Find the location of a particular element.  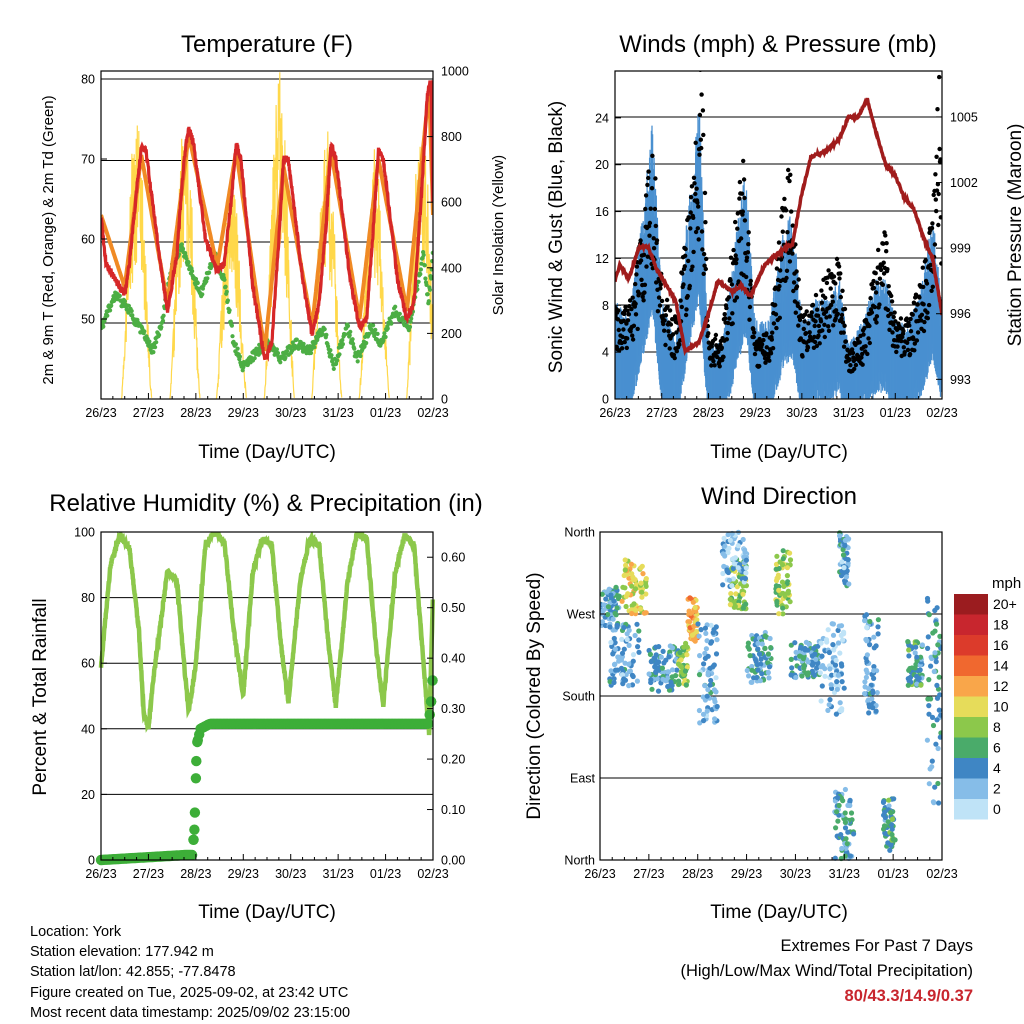

winds-xtick-label: 28/23 is located at coordinates (708, 413).